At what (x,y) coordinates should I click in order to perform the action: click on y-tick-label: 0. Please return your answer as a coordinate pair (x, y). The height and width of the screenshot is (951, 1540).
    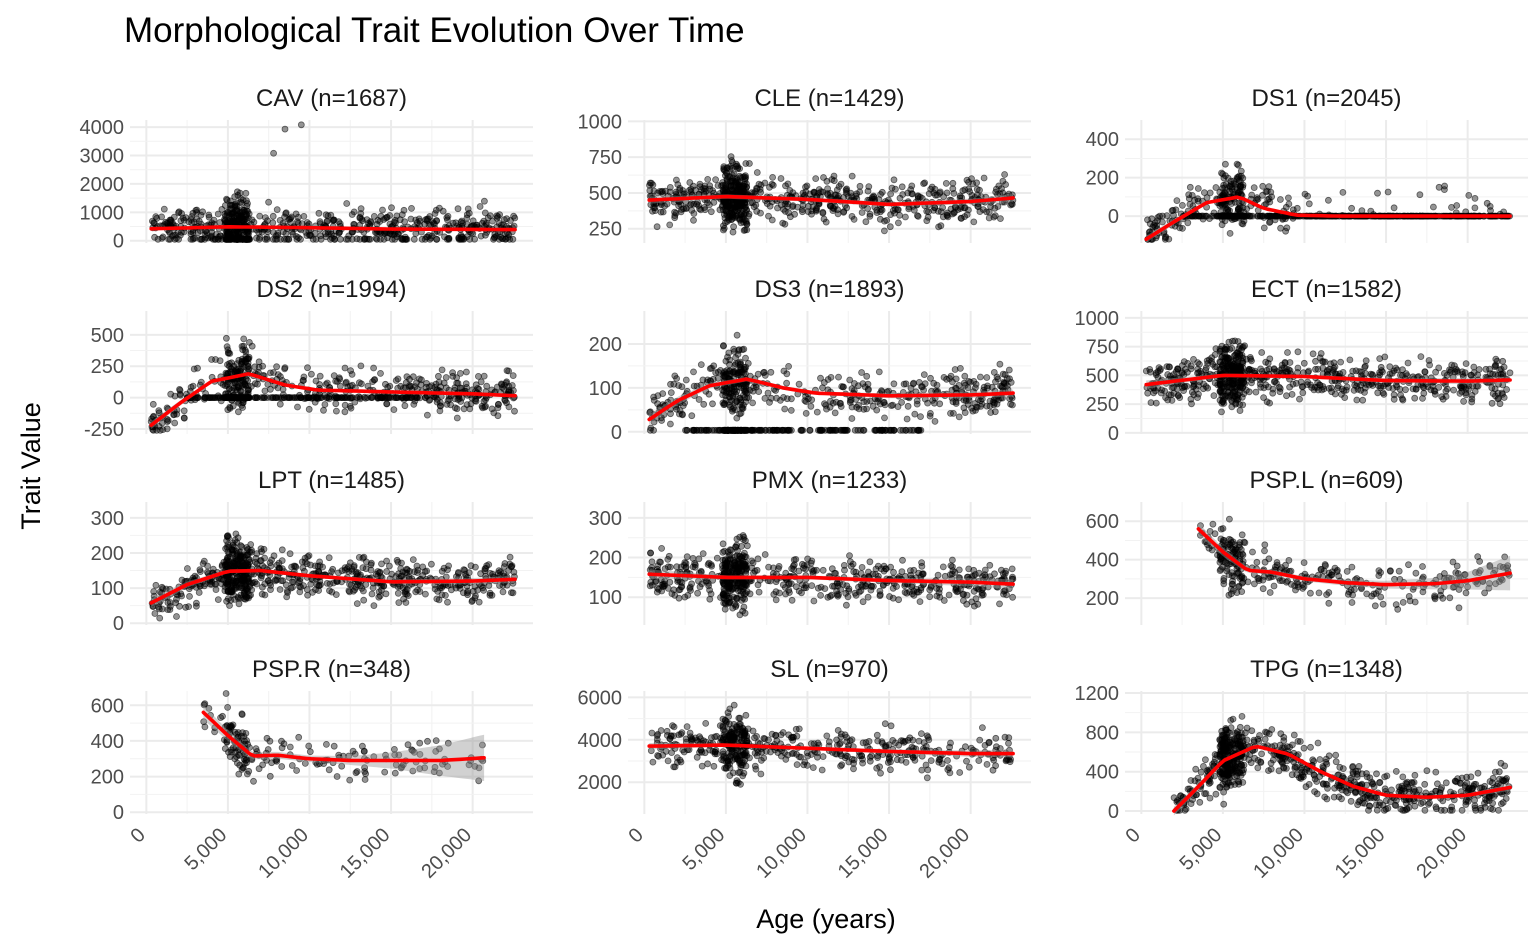
    Looking at the image, I should click on (616, 433).